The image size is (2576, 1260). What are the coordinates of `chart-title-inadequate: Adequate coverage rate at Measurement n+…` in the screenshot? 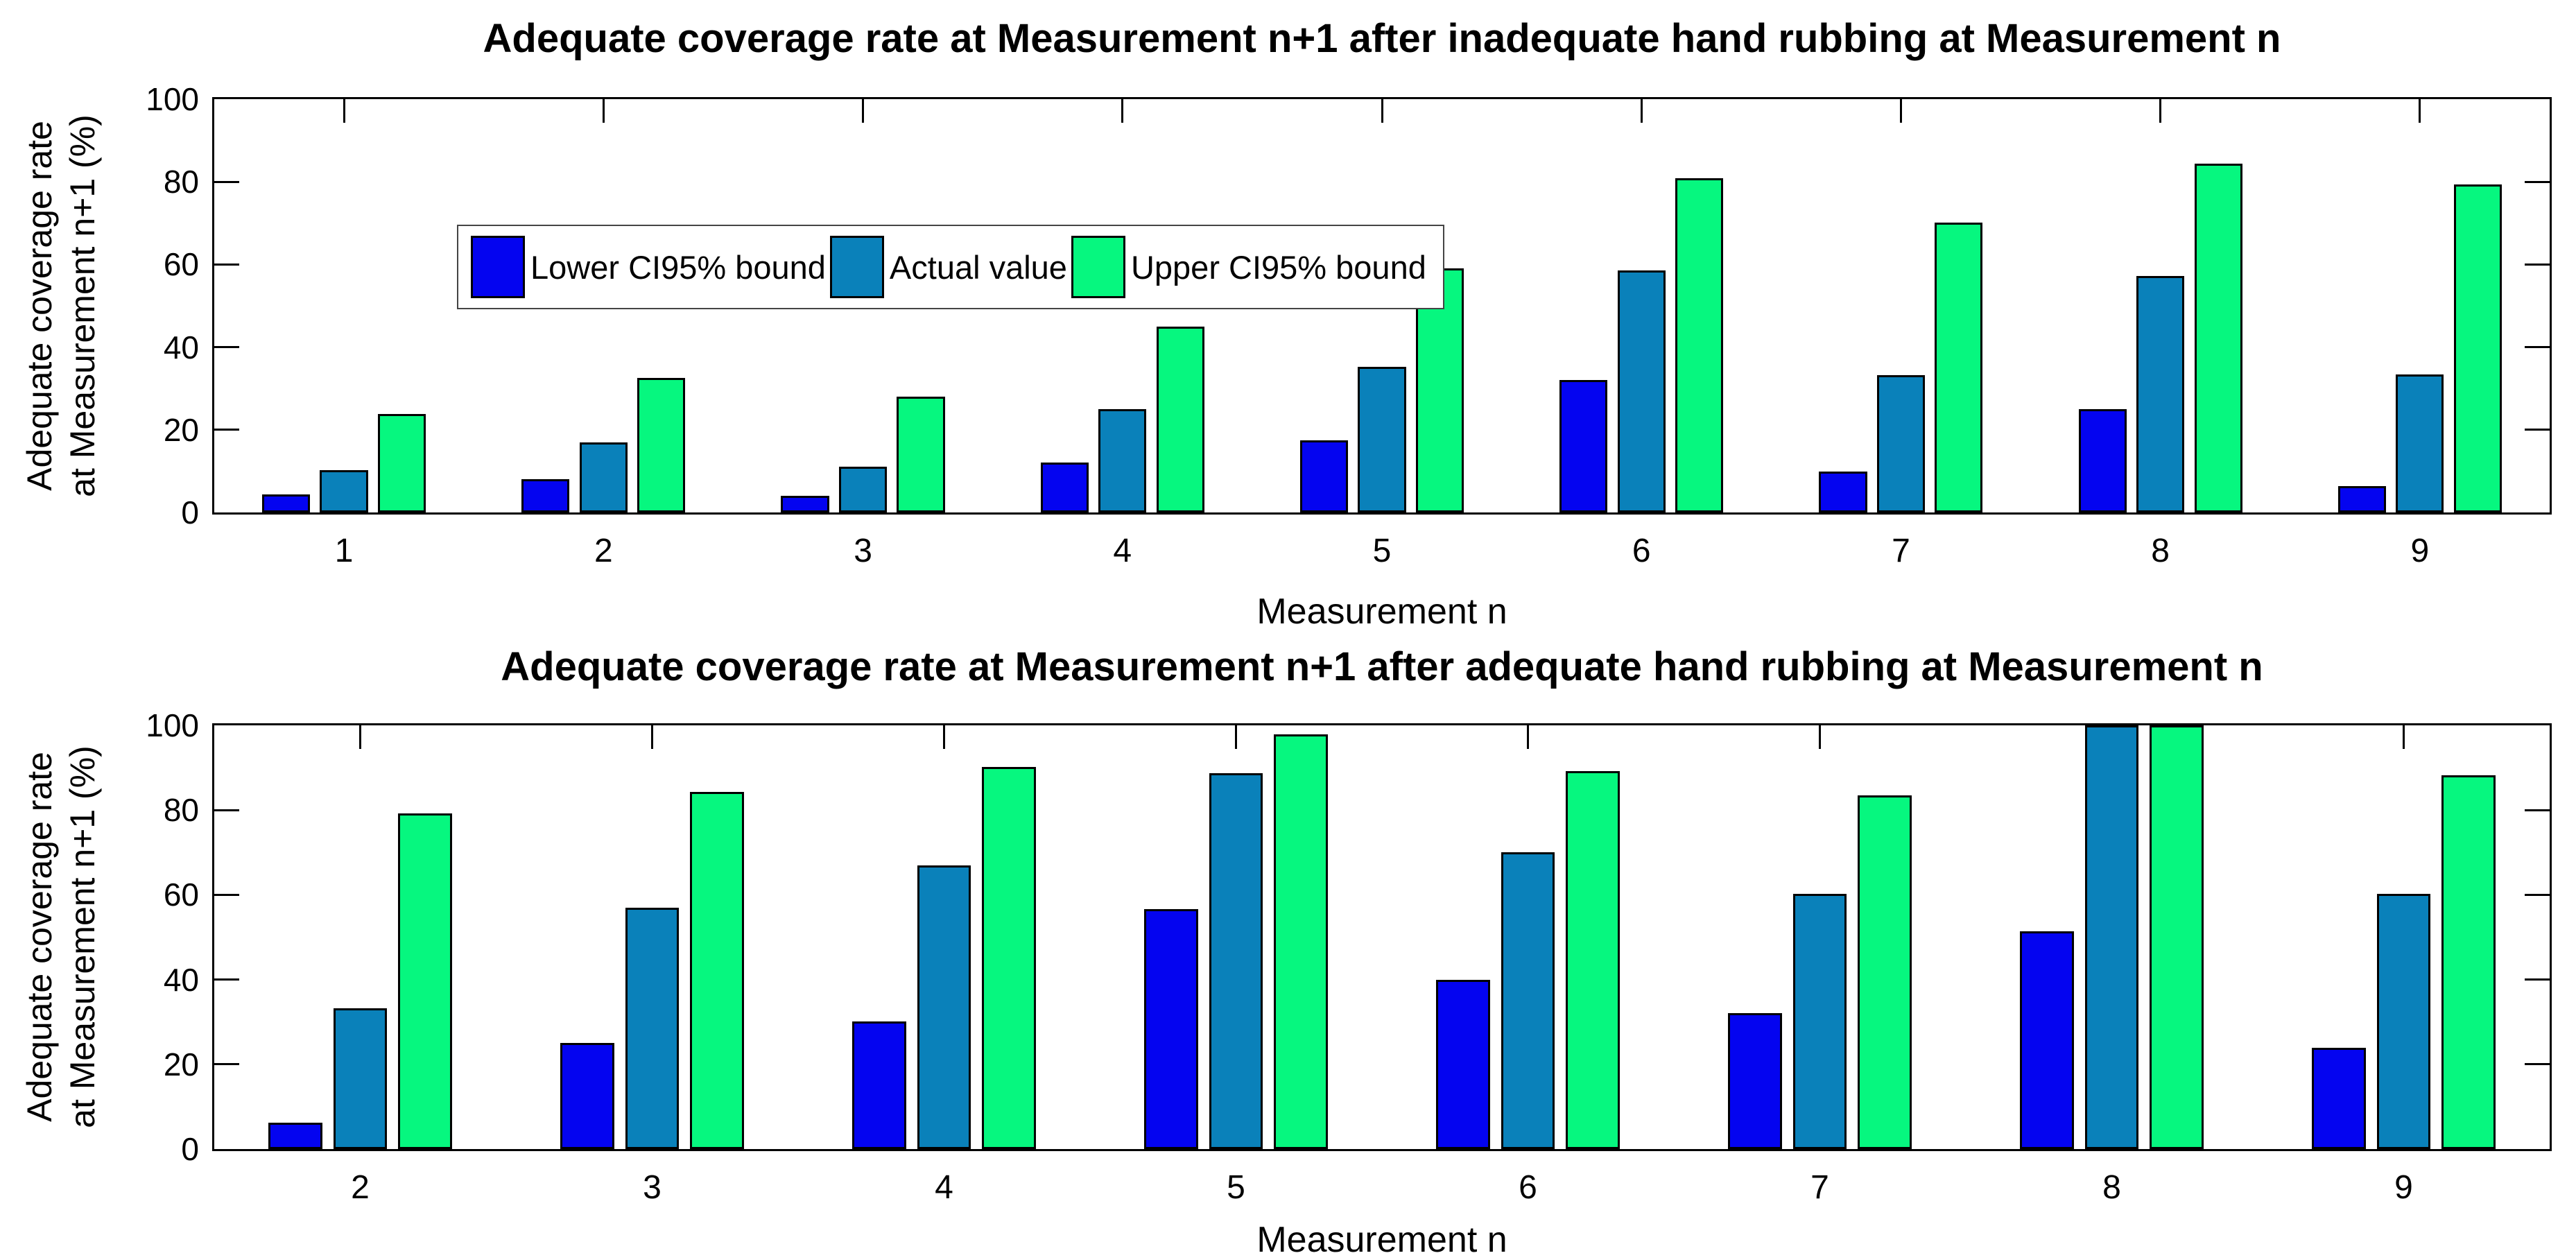 It's located at (1382, 39).